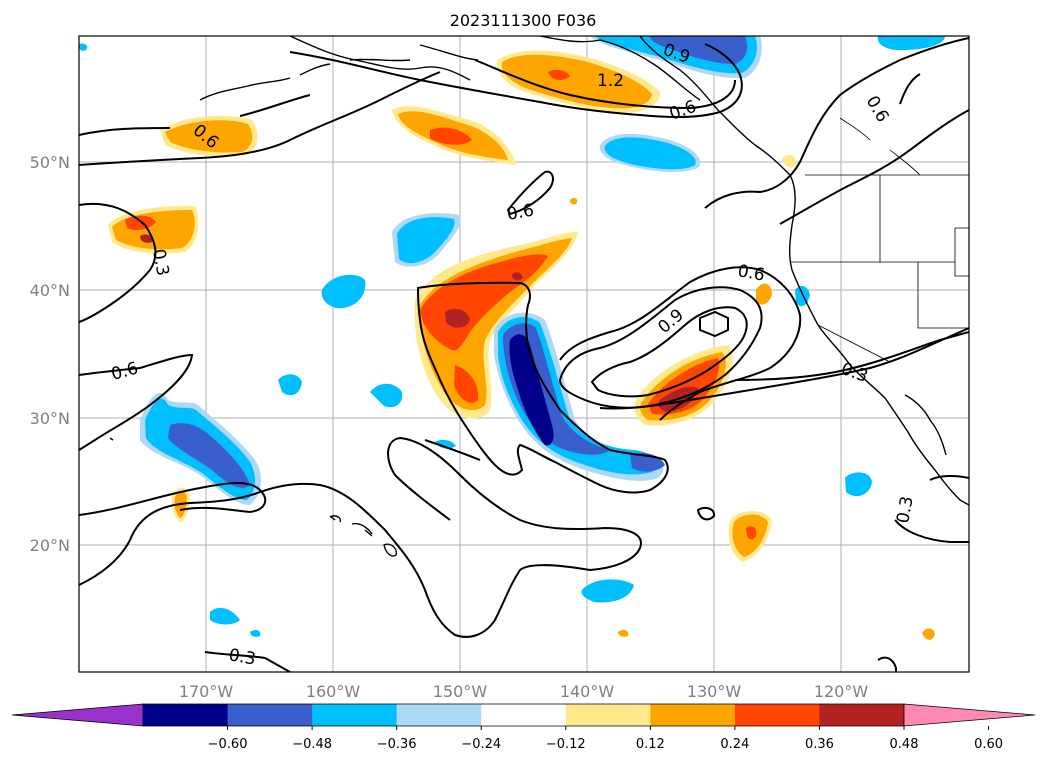  Describe the element at coordinates (841, 691) in the screenshot. I see `lon-label: 120°W` at that location.